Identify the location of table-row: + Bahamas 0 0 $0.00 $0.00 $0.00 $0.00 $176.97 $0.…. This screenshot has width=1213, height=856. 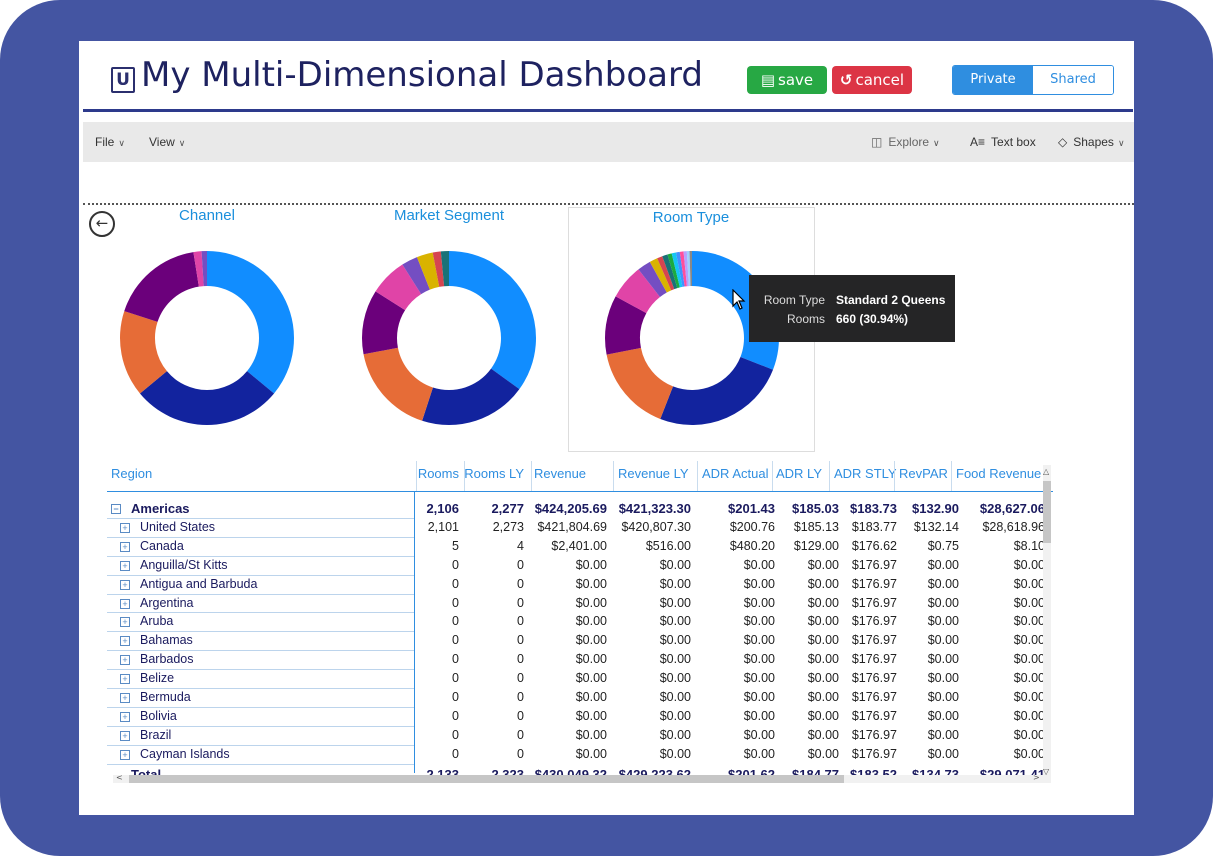
(577, 640).